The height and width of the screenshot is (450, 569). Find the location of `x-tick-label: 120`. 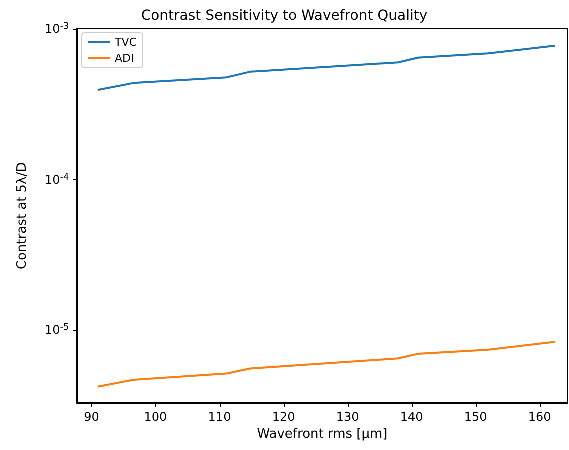

x-tick-label: 120 is located at coordinates (284, 417).